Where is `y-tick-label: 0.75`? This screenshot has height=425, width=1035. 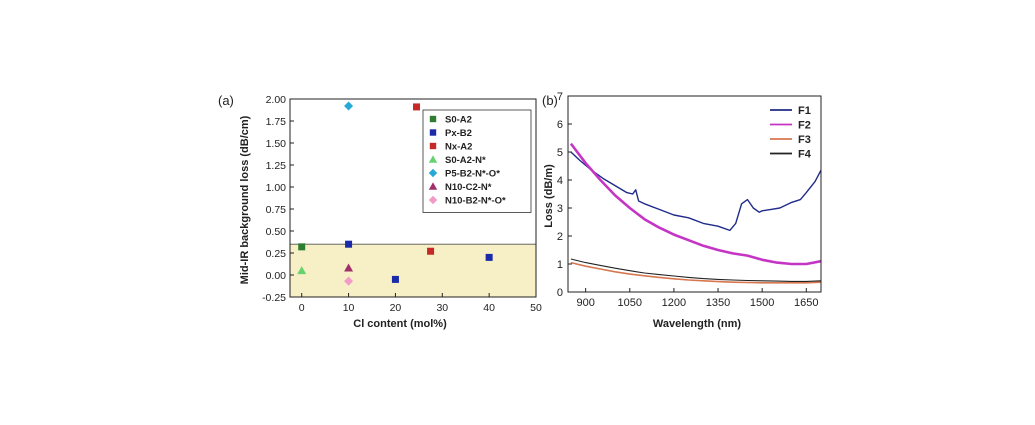 y-tick-label: 0.75 is located at coordinates (276, 210).